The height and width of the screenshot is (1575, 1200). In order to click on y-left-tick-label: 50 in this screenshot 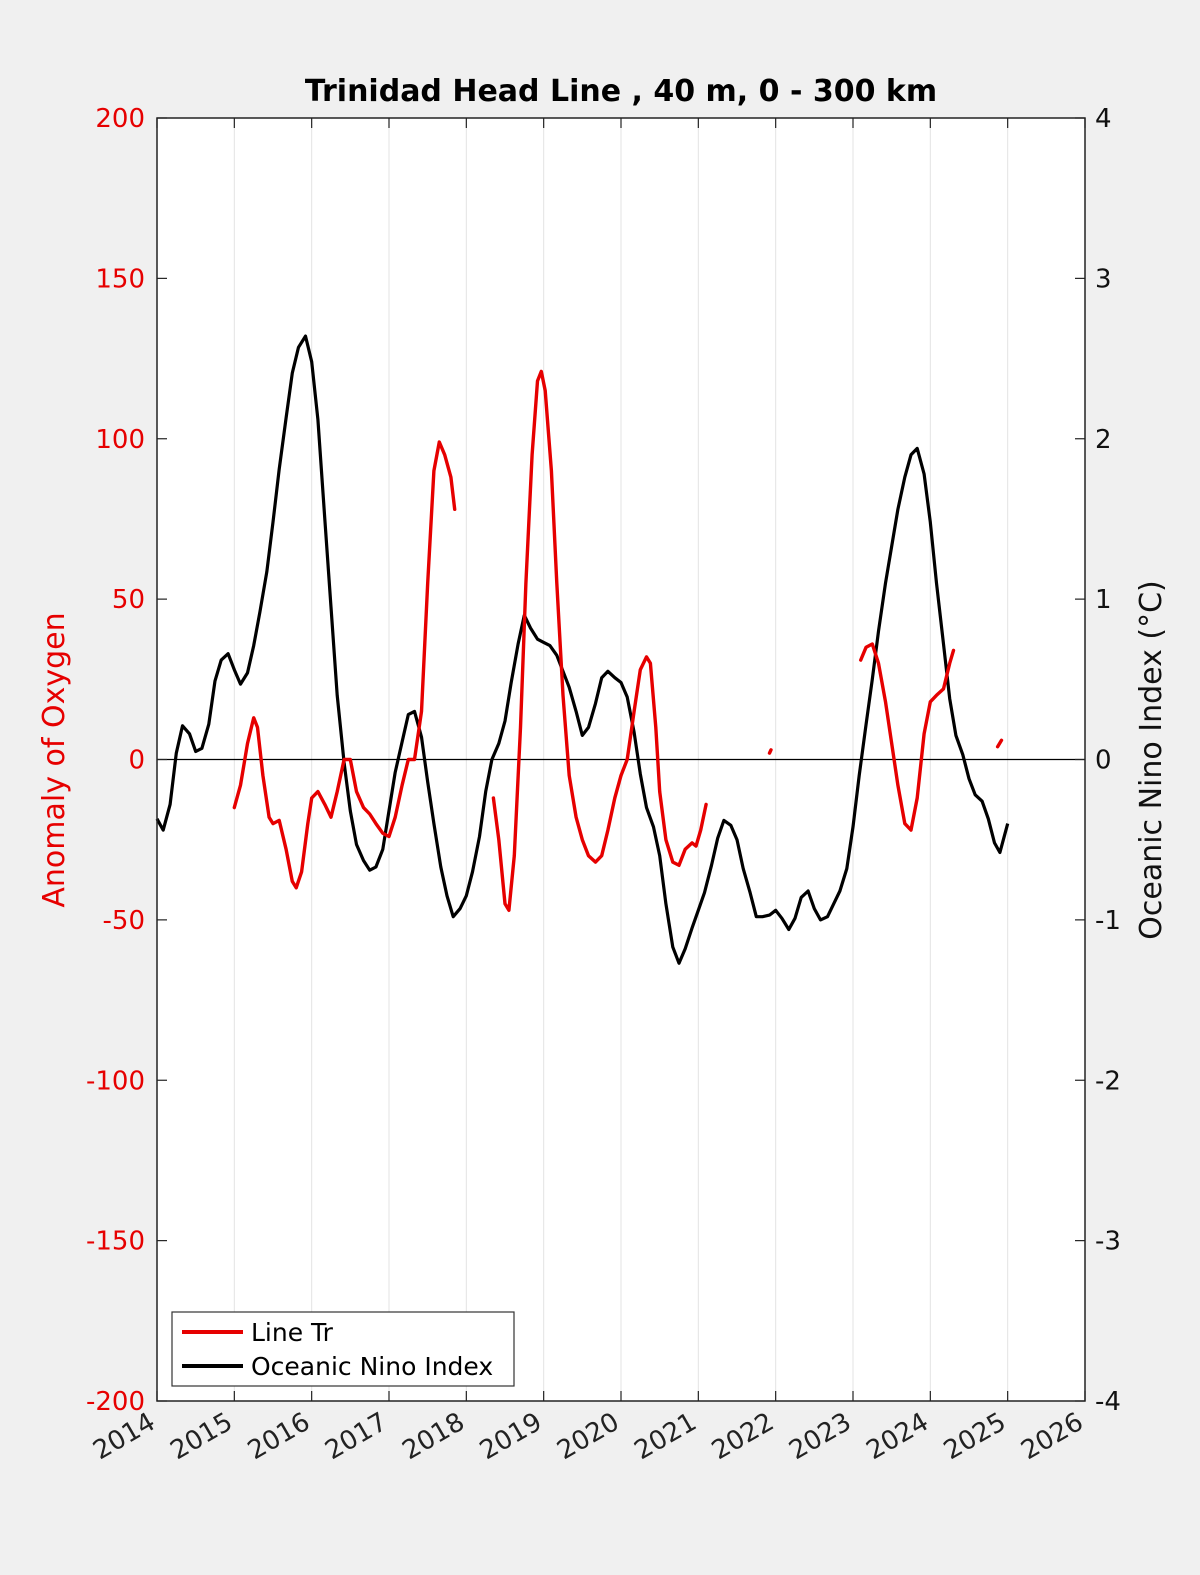, I will do `click(128, 600)`.